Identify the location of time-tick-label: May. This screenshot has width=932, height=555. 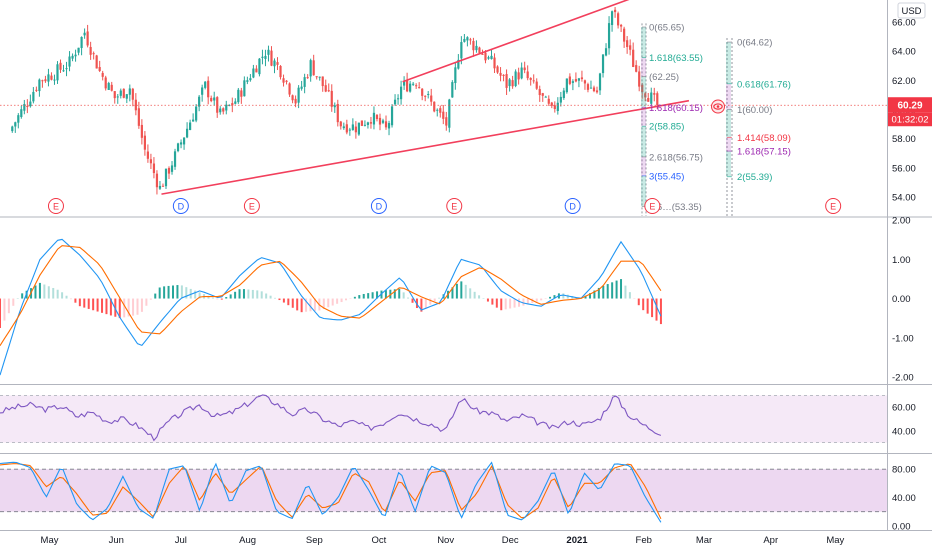
(835, 540).